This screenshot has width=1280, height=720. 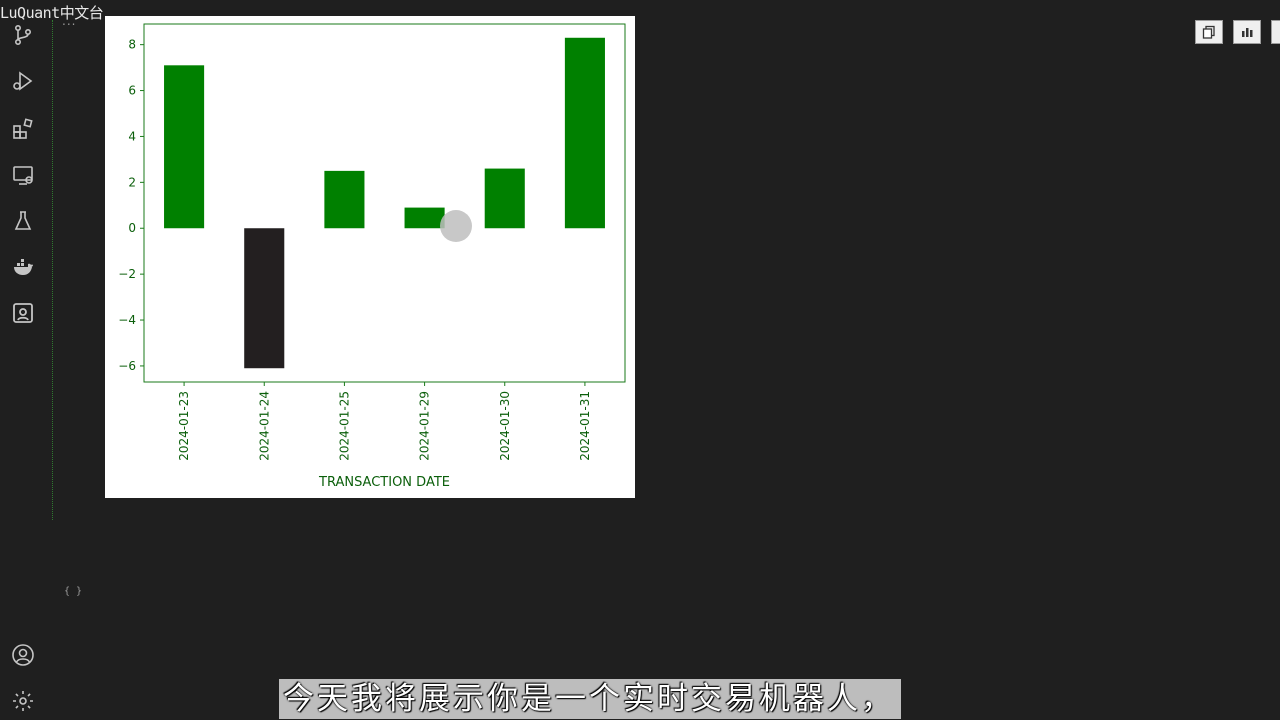 What do you see at coordinates (23, 267) in the screenshot?
I see `docker-icon` at bounding box center [23, 267].